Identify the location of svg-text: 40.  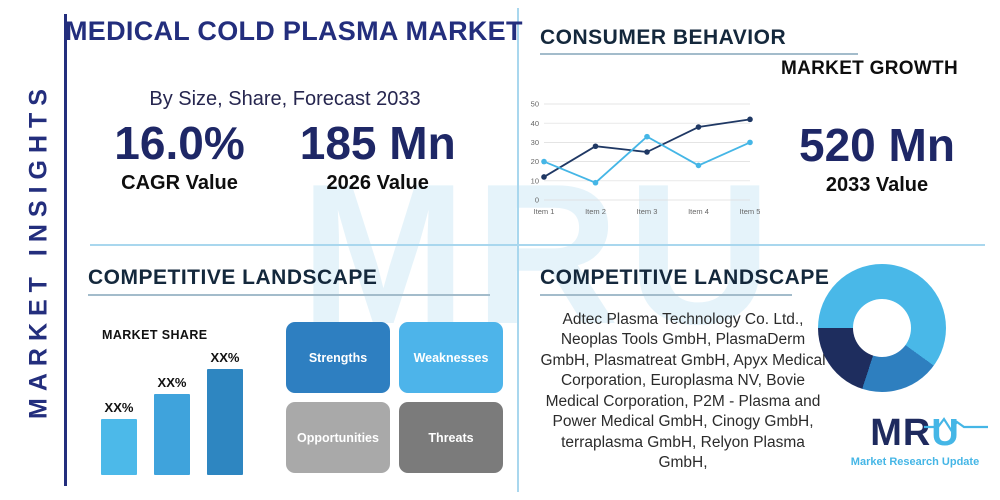
(535, 123).